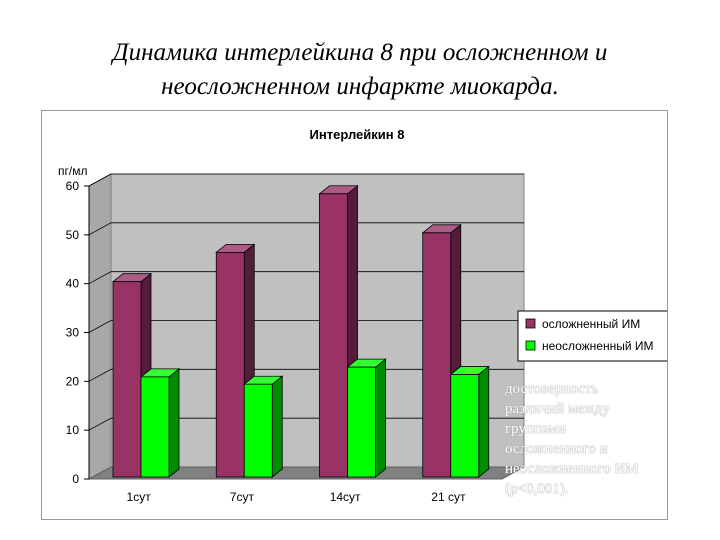 This screenshot has height=540, width=720. What do you see at coordinates (556, 449) in the screenshot?
I see `note-line: осложненного и` at bounding box center [556, 449].